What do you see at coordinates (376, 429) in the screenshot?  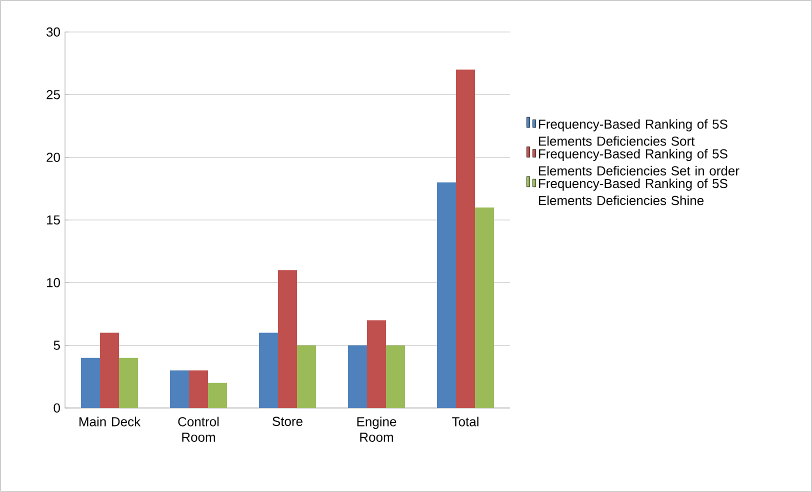 I see `x-tick-label: Engine Room` at bounding box center [376, 429].